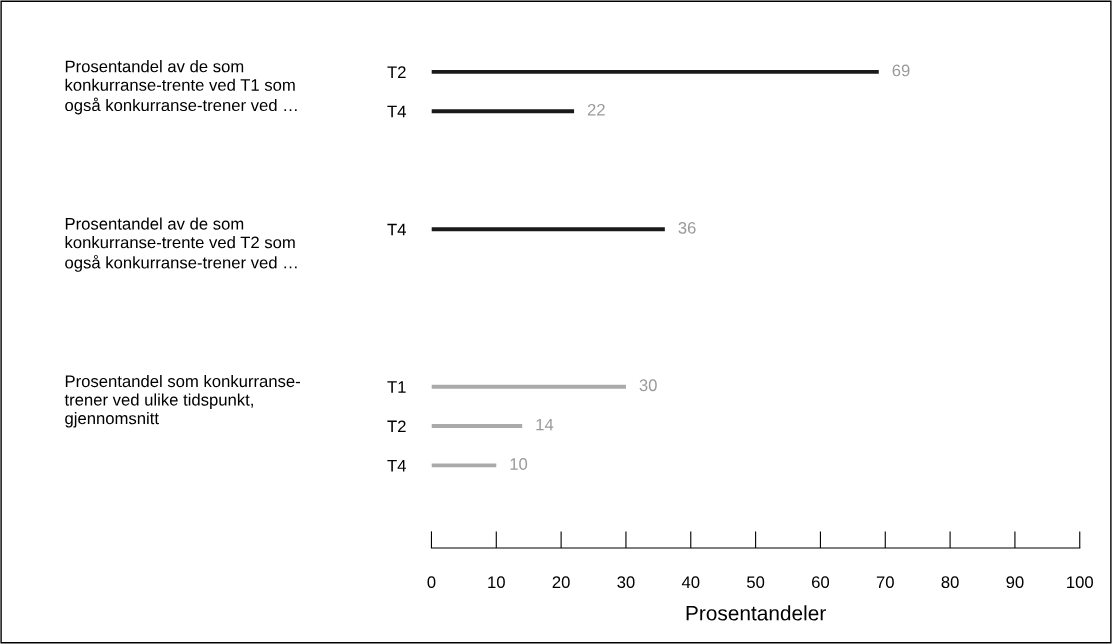 This screenshot has height=644, width=1112. Describe the element at coordinates (545, 424) in the screenshot. I see `data-label: 14` at that location.